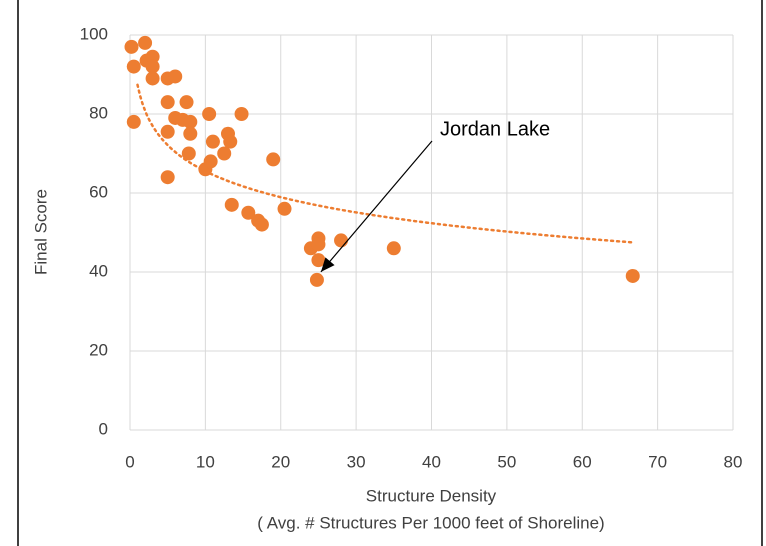  Describe the element at coordinates (356, 461) in the screenshot. I see `x-tick-label: 30` at that location.